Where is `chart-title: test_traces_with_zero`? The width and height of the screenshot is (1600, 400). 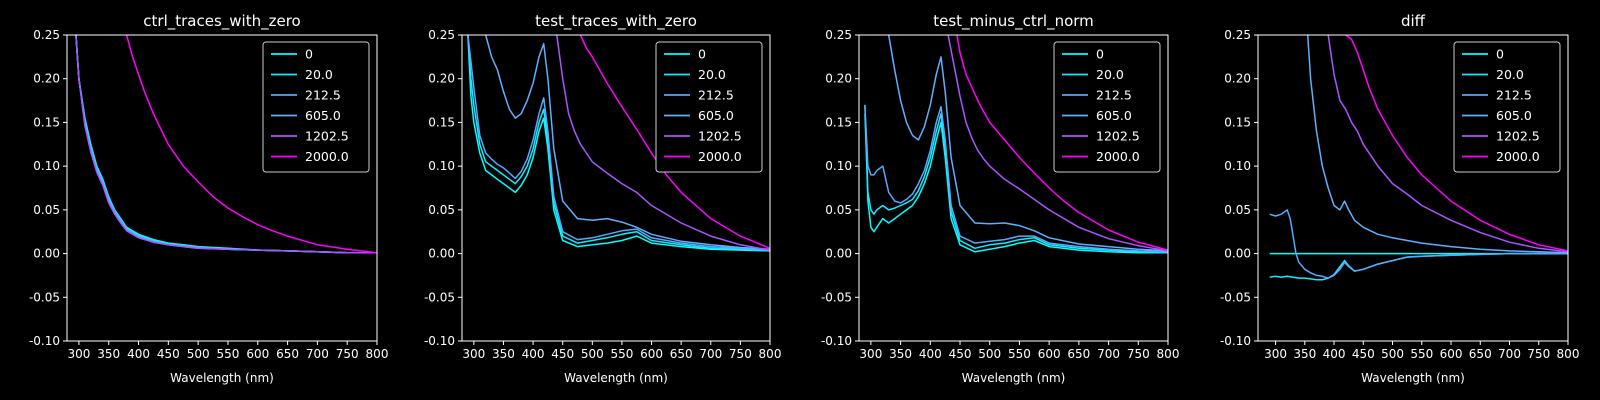
chart-title: test_traces_with_zero is located at coordinates (616, 21).